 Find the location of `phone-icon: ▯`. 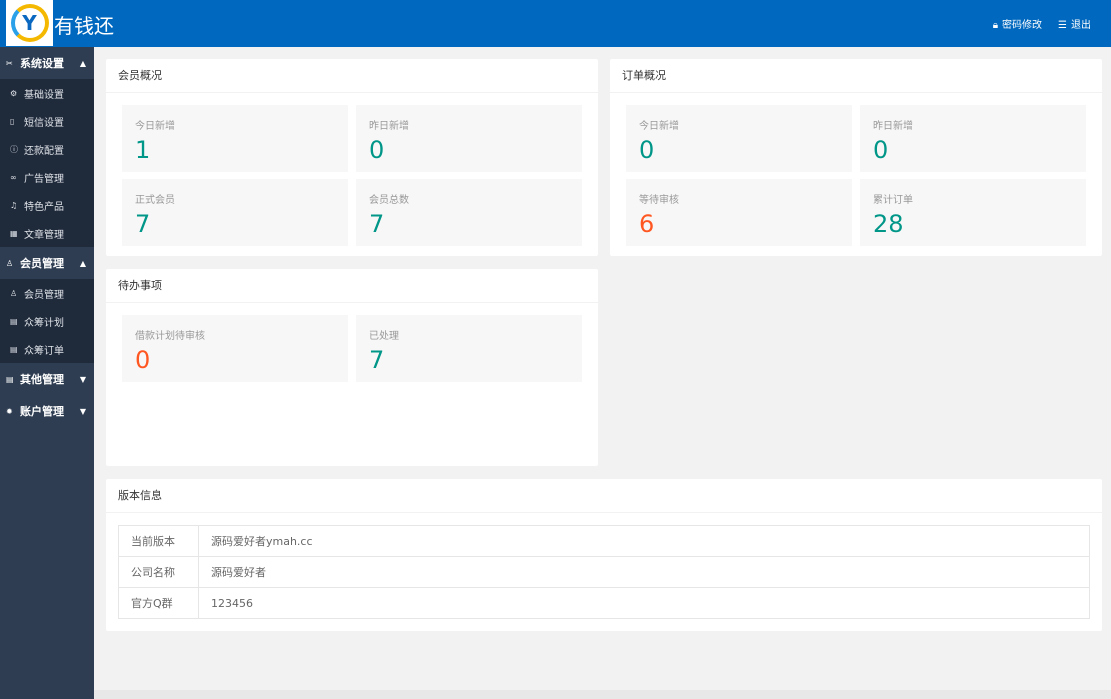

phone-icon: ▯ is located at coordinates (12, 121).